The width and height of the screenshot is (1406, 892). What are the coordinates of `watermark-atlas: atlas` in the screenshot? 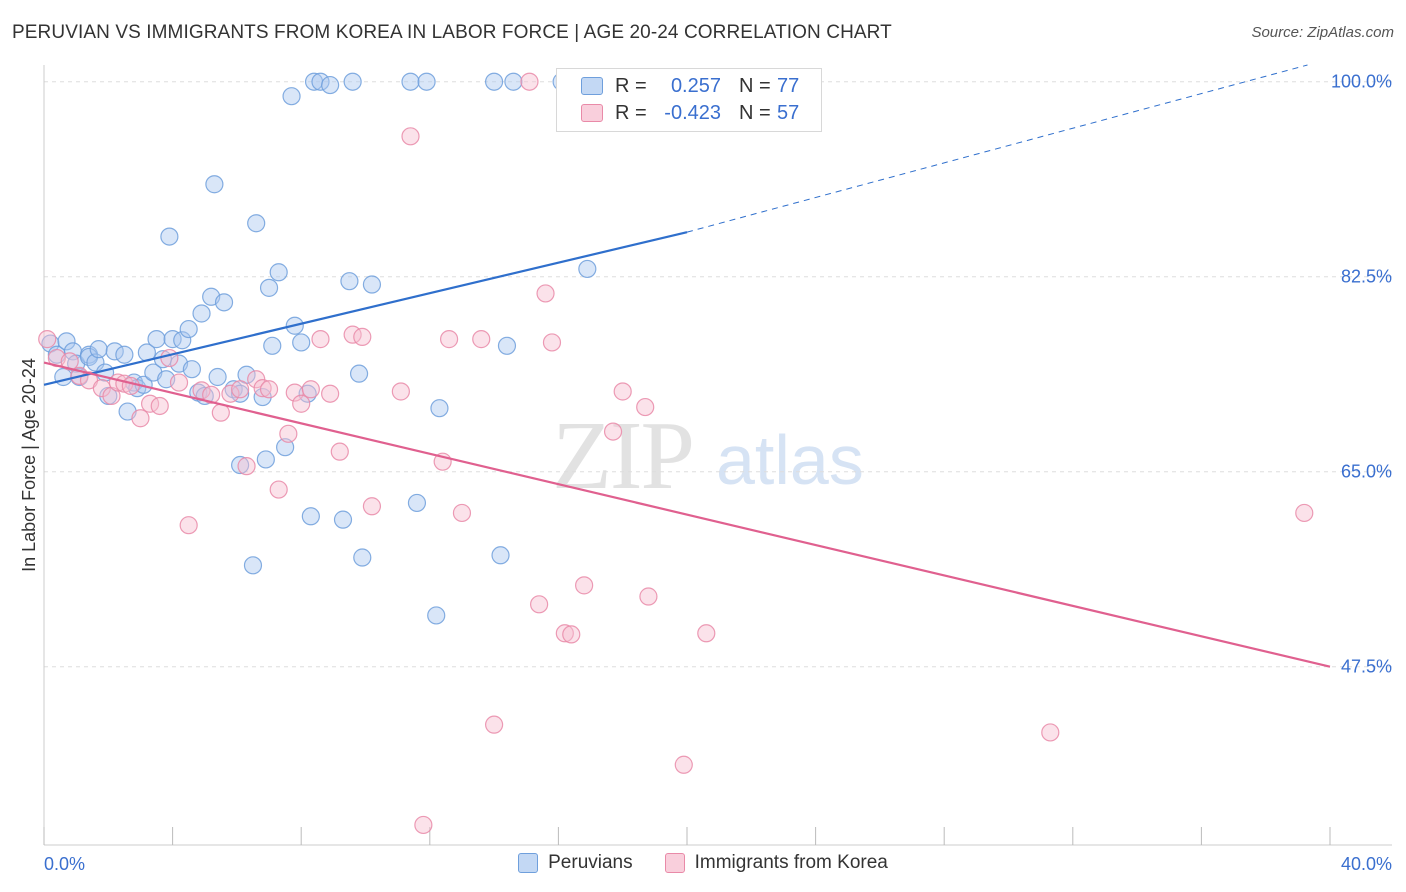 It's located at (790, 460).